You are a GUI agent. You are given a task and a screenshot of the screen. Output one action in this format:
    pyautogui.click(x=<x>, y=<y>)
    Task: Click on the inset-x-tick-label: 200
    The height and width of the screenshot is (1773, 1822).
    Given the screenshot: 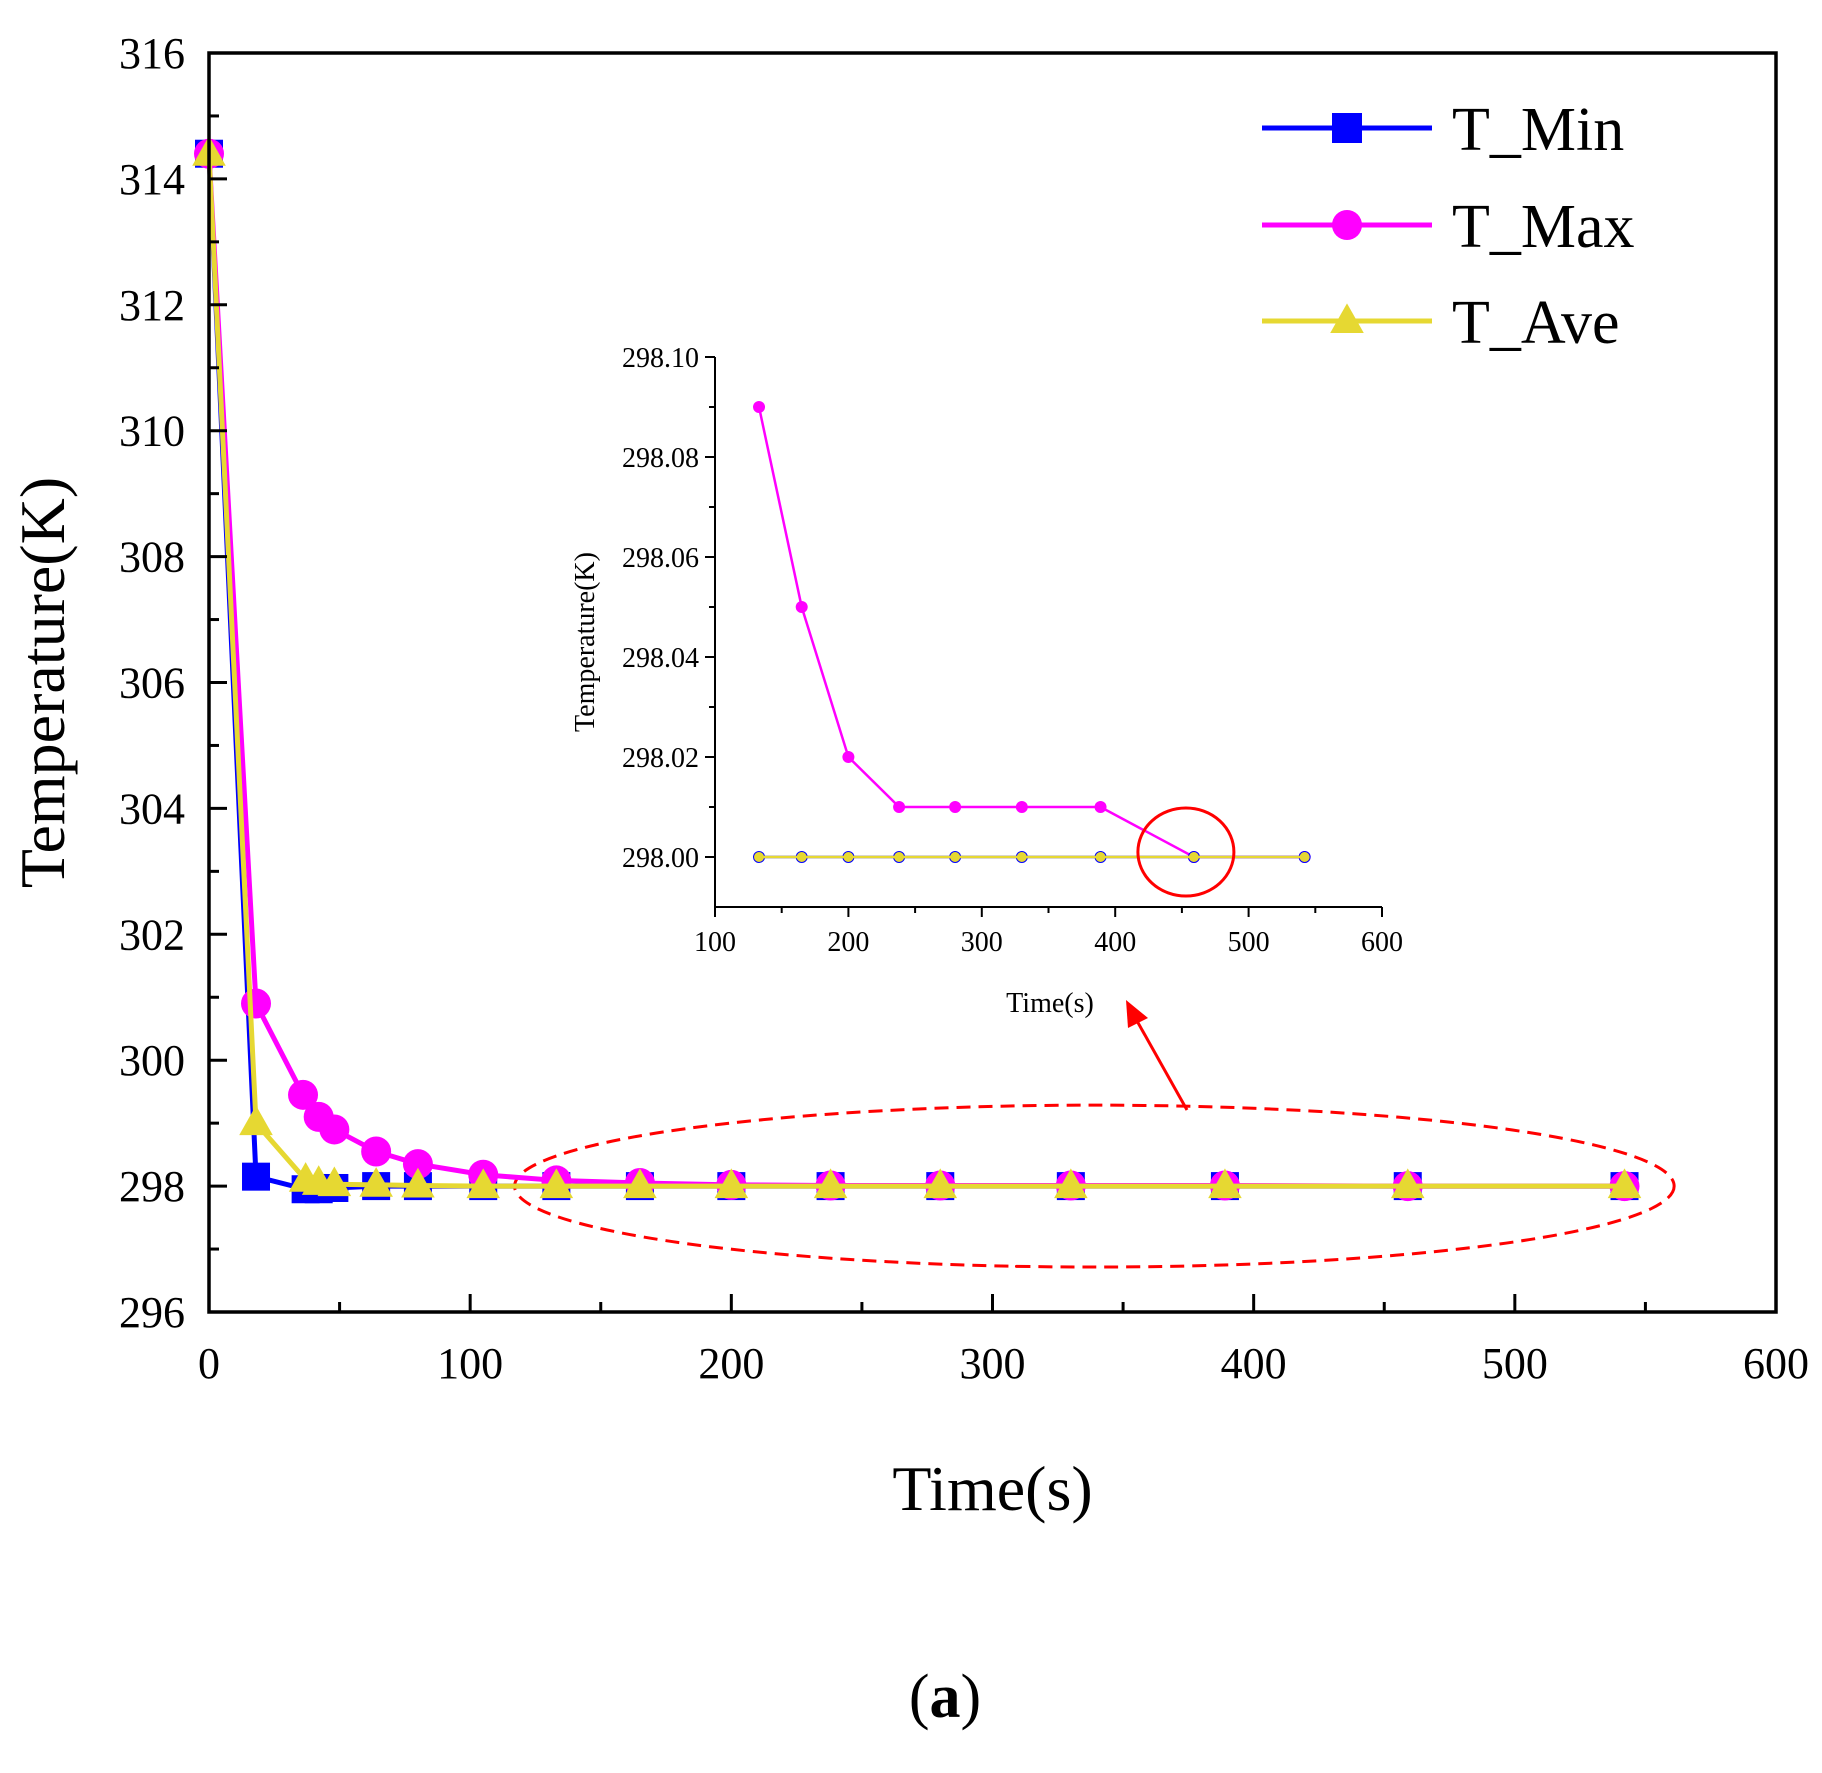 What is the action you would take?
    pyautogui.click(x=848, y=942)
    